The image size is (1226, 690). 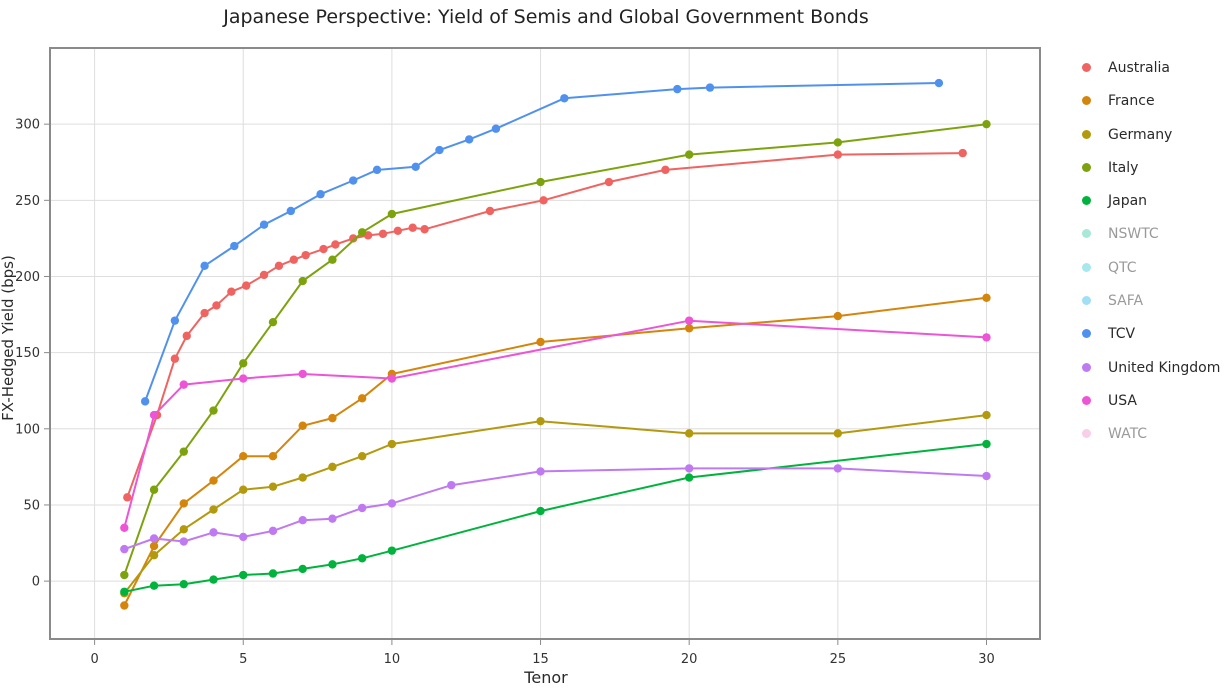 I want to click on legend-item-united-kingdom: United Kingdom, so click(x=1151, y=374).